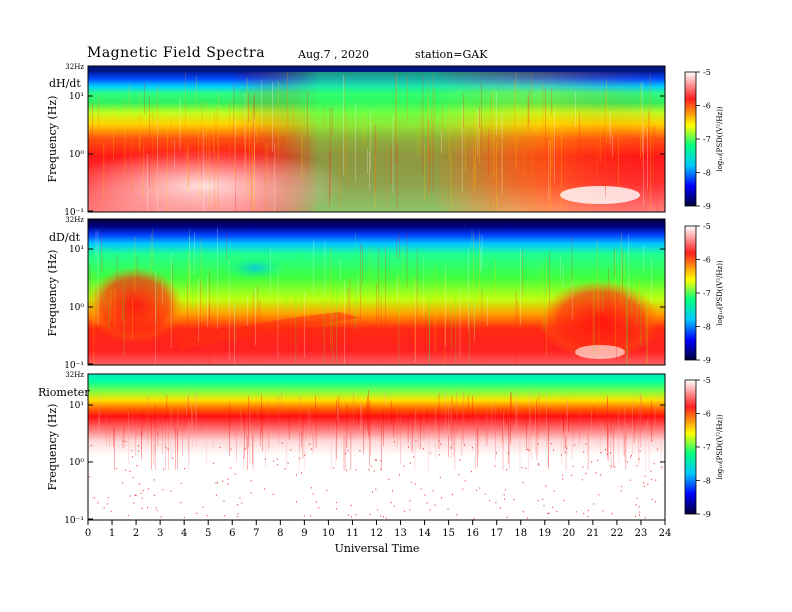 Image resolution: width=792 pixels, height=612 pixels. I want to click on ylabel-1: Frequency (Hz), so click(52, 139).